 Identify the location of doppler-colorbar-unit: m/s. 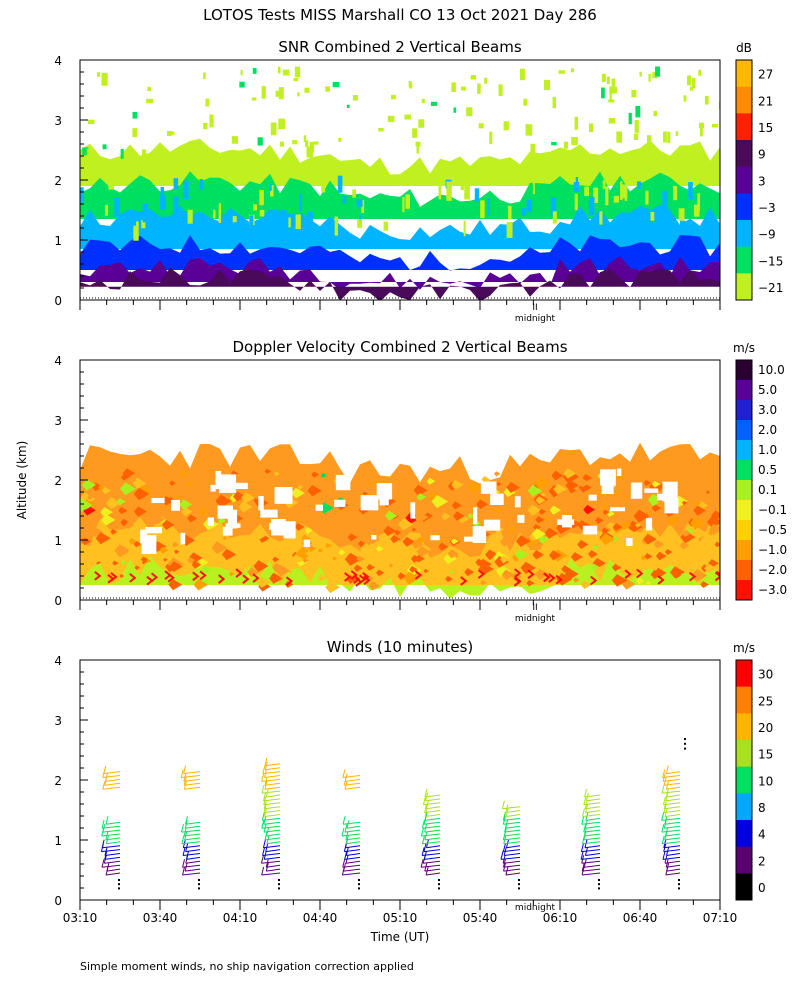
(744, 348).